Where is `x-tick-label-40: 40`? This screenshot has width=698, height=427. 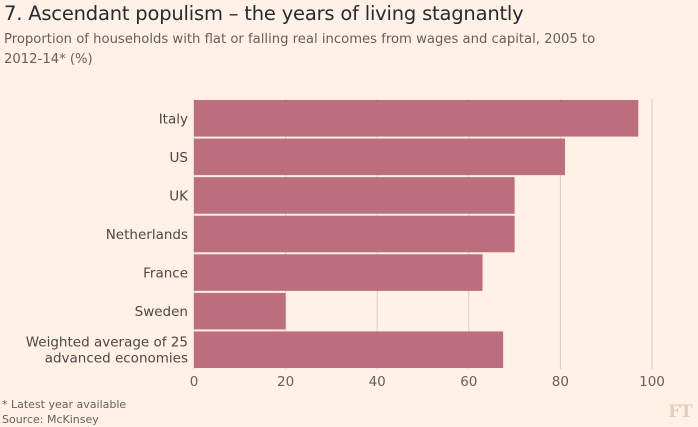 x-tick-label-40: 40 is located at coordinates (377, 382).